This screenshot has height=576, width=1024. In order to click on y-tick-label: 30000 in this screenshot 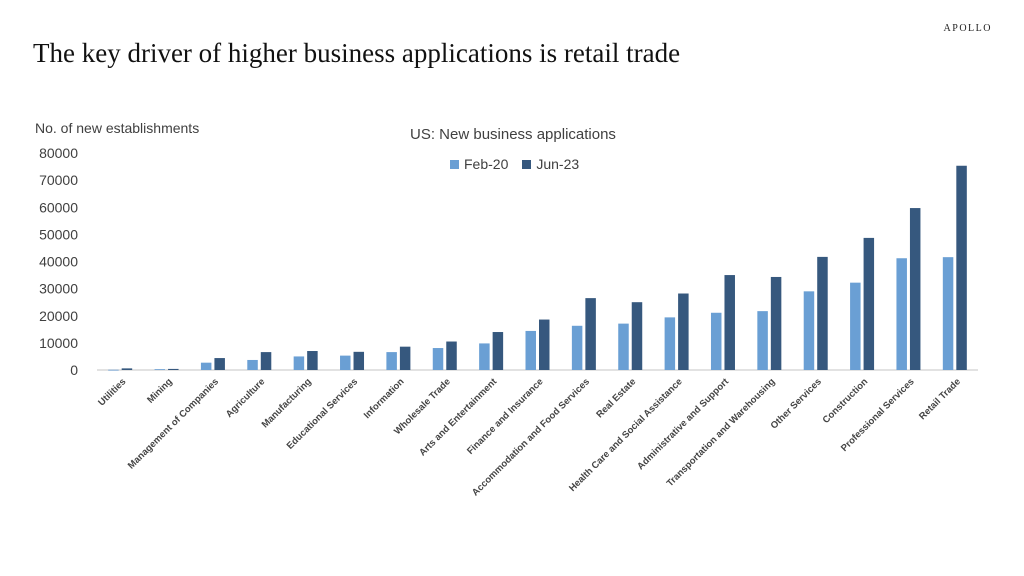, I will do `click(58, 289)`.